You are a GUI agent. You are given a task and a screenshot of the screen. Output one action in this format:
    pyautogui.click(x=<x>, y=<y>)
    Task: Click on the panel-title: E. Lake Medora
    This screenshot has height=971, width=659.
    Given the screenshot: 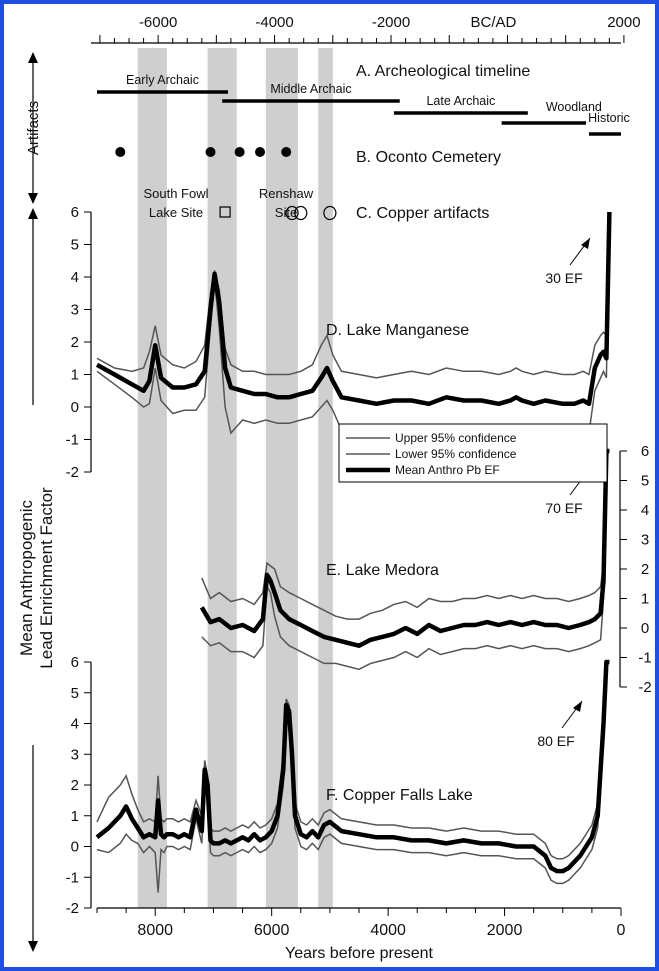 What is the action you would take?
    pyautogui.click(x=382, y=570)
    